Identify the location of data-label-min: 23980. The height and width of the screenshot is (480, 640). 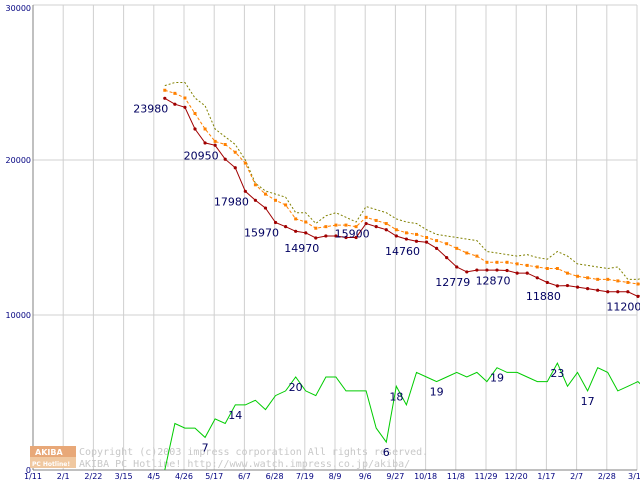
(150, 108).